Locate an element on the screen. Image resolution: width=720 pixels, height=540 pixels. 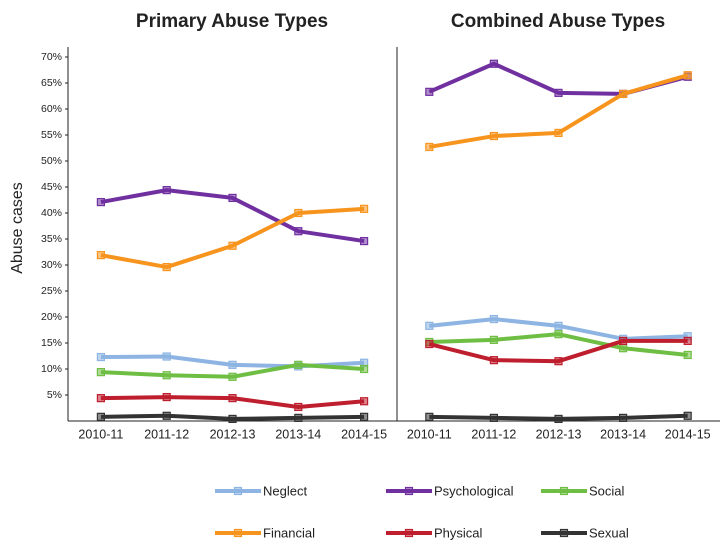
y-tick-label: 25% is located at coordinates (51, 291).